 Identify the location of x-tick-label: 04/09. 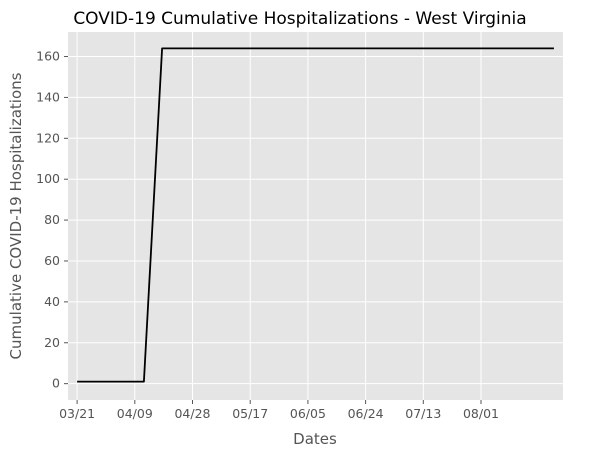
(135, 413).